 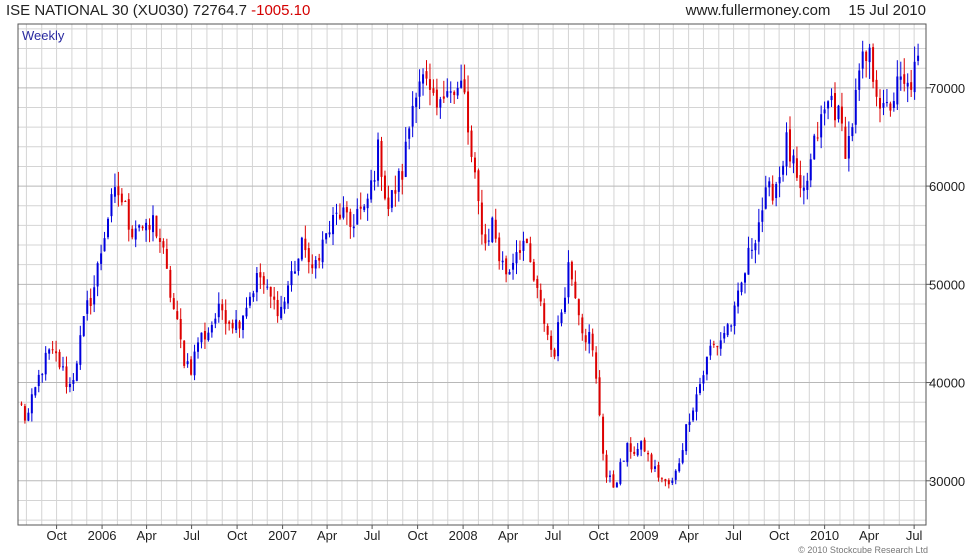 What do you see at coordinates (598, 535) in the screenshot?
I see `x-tick-label: Oct` at bounding box center [598, 535].